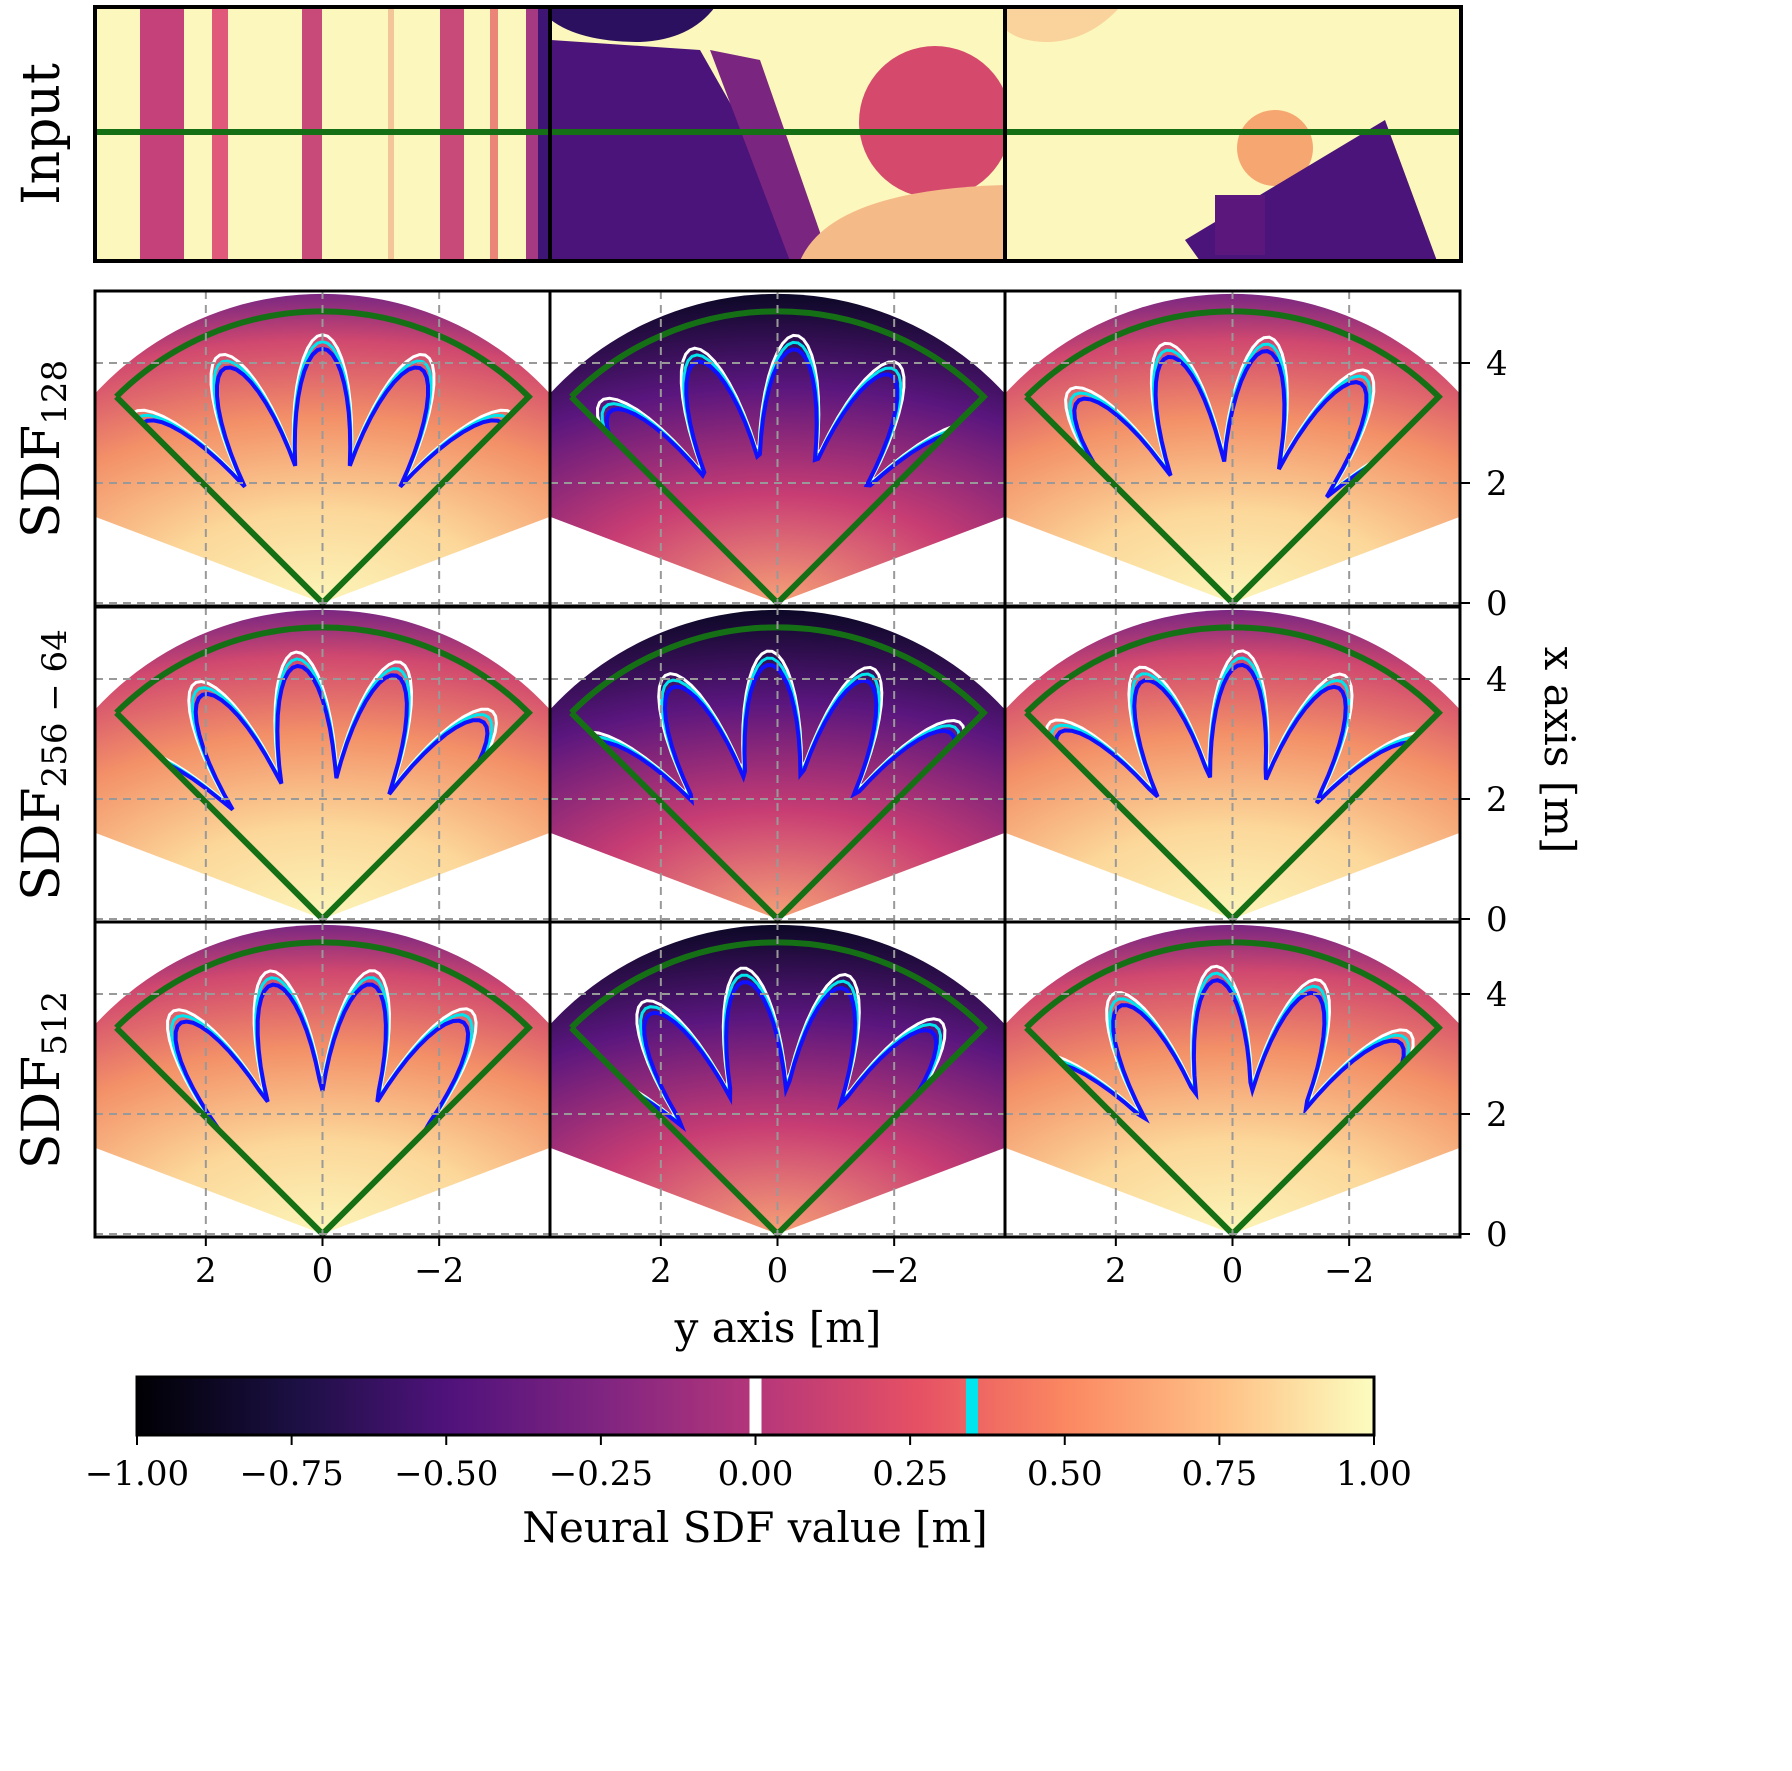 This screenshot has width=1792, height=1771. Describe the element at coordinates (756, 1474) in the screenshot. I see `colorbar-tick-label: 0.00` at that location.